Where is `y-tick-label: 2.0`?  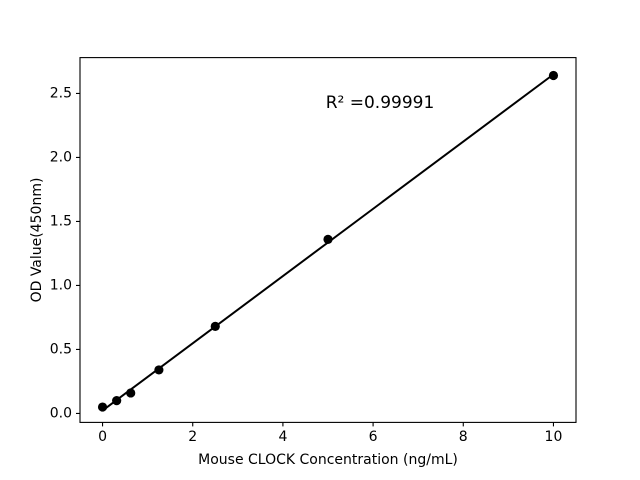
y-tick-label: 2.0 is located at coordinates (61, 157).